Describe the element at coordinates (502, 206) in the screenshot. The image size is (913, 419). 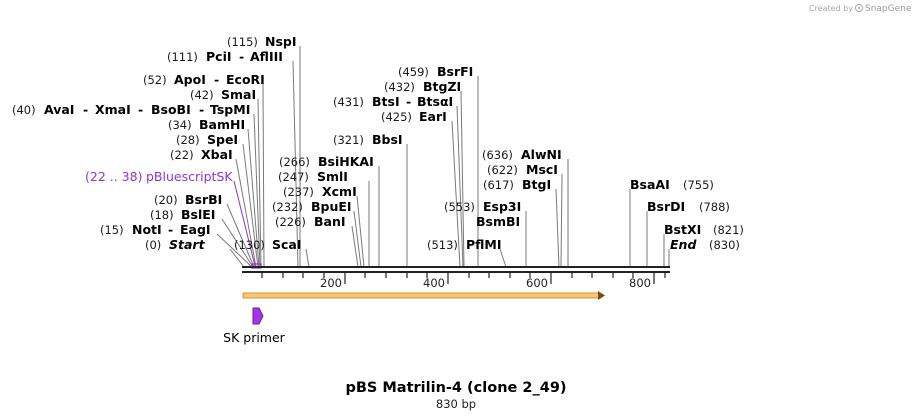
I see `site-name-esp3i: Esp3I` at that location.